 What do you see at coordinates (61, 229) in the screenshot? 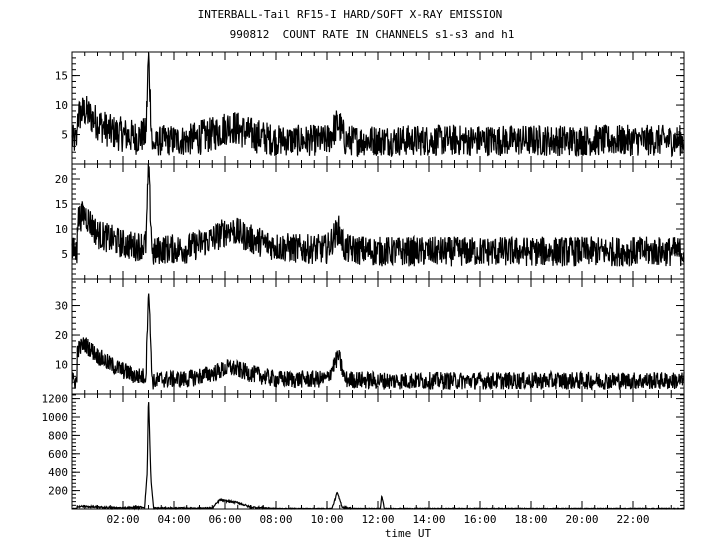
I see `y-tick-label-s2: 10` at bounding box center [61, 229].